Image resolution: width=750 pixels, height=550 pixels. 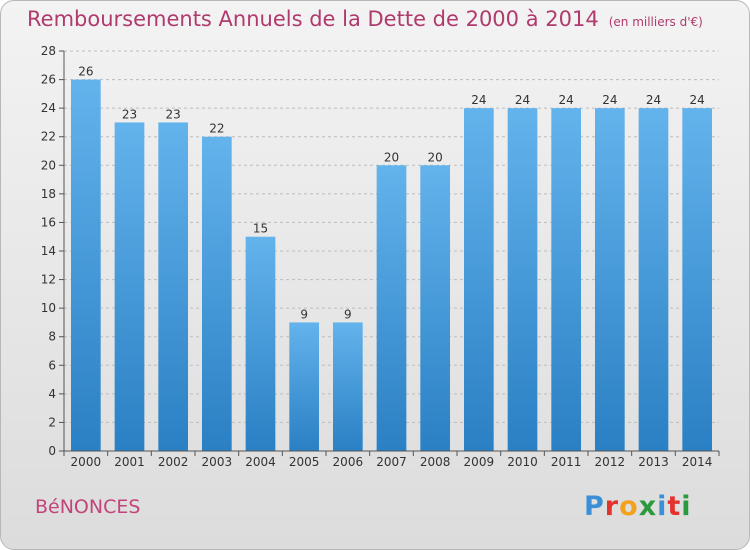 What do you see at coordinates (173, 462) in the screenshot?
I see `x-tick-label: 2002` at bounding box center [173, 462].